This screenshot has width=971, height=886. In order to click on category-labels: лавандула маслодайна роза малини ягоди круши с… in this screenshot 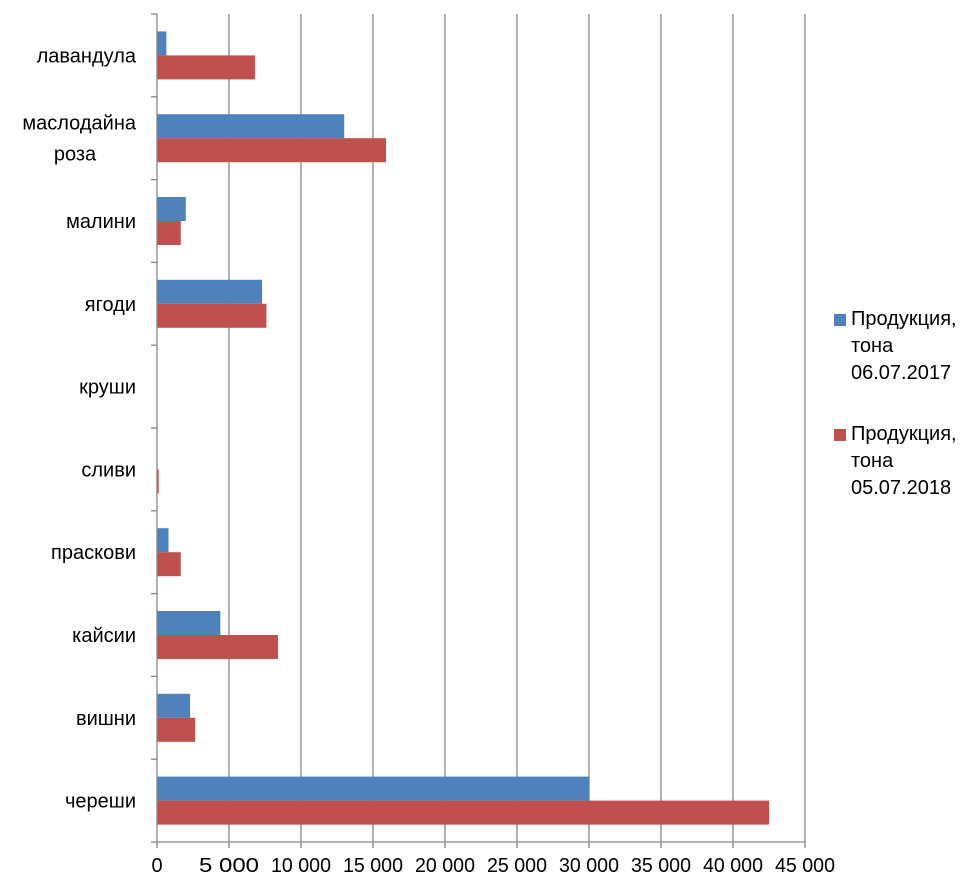, I will do `click(79, 428)`.